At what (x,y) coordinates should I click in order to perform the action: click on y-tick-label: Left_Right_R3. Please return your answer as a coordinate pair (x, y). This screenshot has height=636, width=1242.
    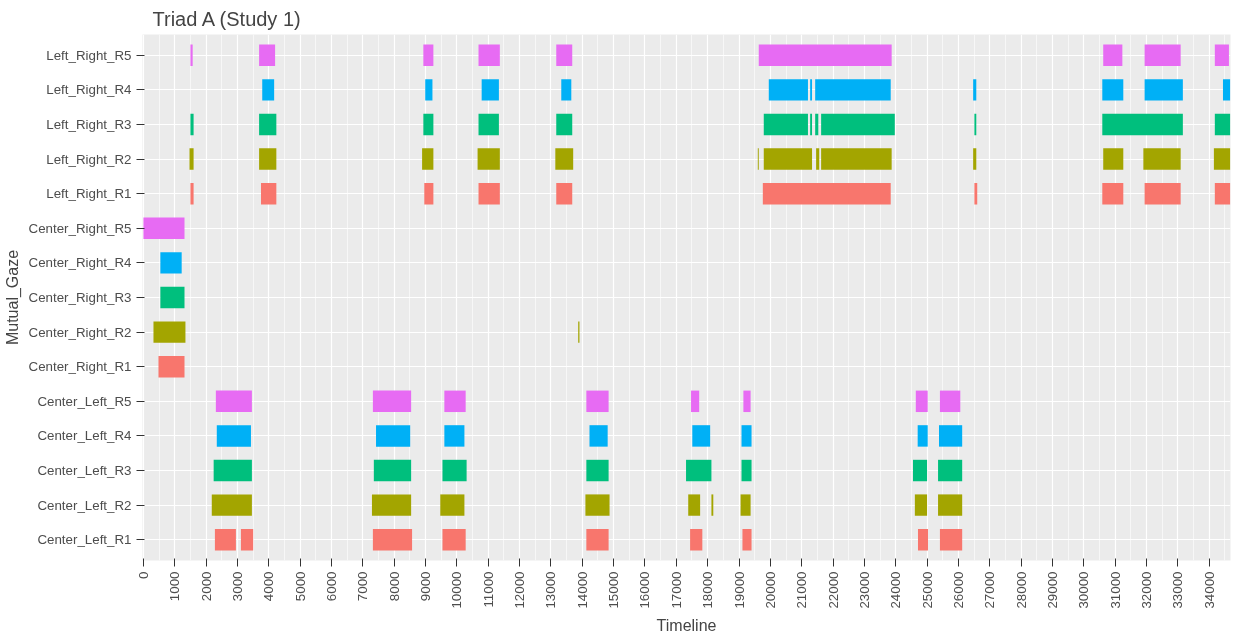
    Looking at the image, I should click on (89, 124).